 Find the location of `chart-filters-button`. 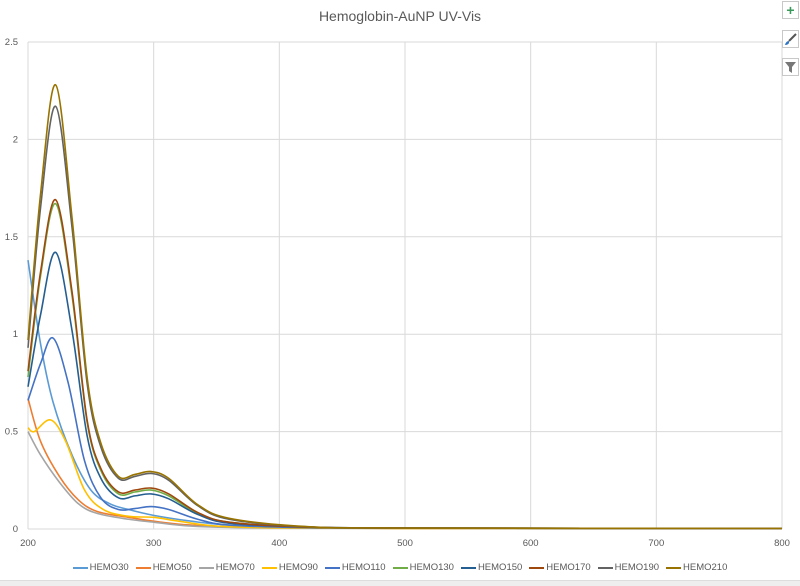

chart-filters-button is located at coordinates (790, 67).